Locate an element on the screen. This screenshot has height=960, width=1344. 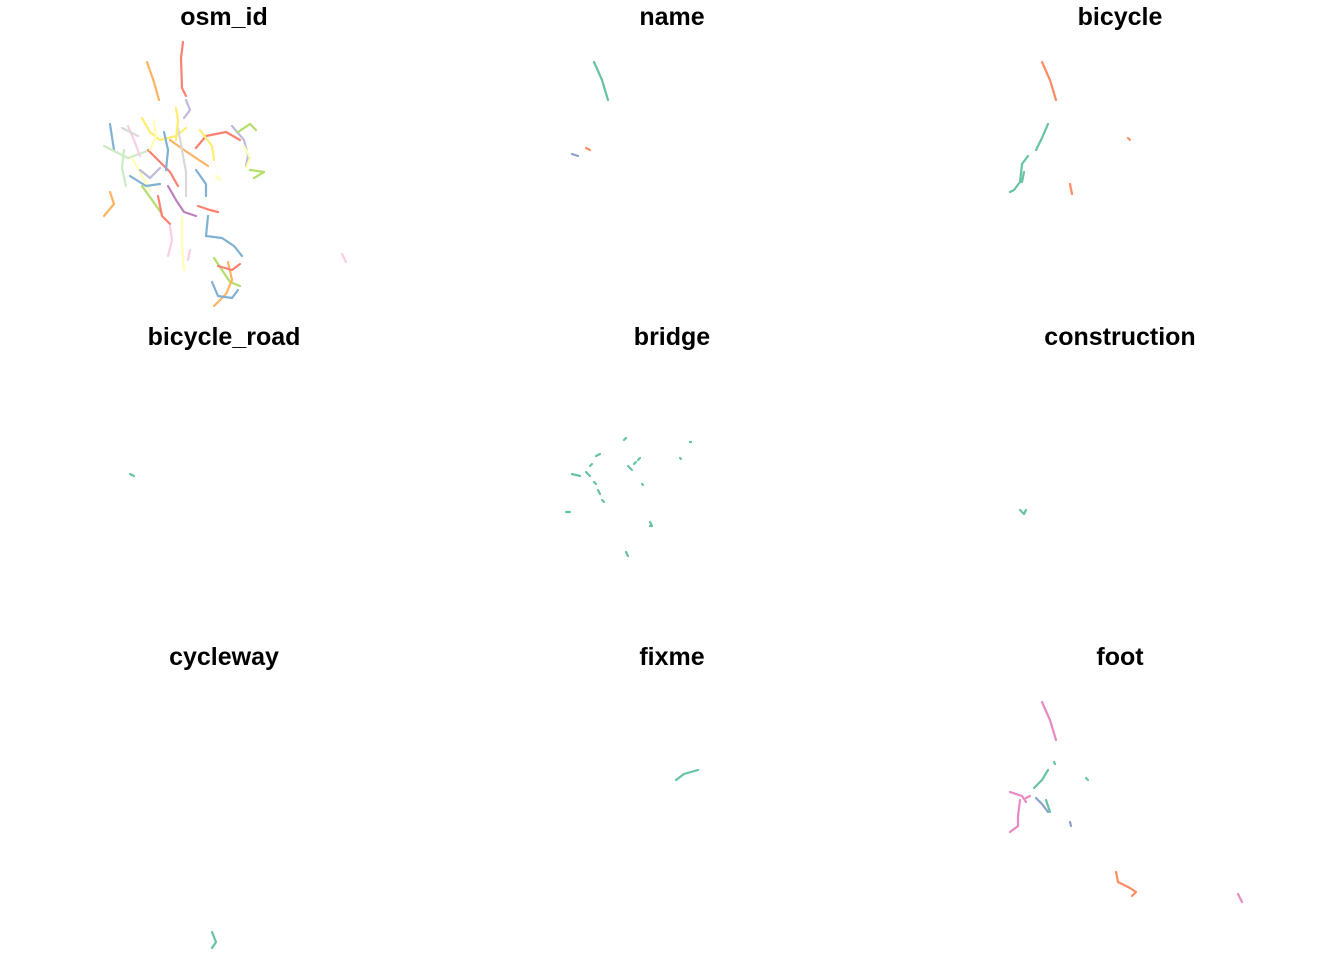
panel-construction: construction is located at coordinates (1120, 480).